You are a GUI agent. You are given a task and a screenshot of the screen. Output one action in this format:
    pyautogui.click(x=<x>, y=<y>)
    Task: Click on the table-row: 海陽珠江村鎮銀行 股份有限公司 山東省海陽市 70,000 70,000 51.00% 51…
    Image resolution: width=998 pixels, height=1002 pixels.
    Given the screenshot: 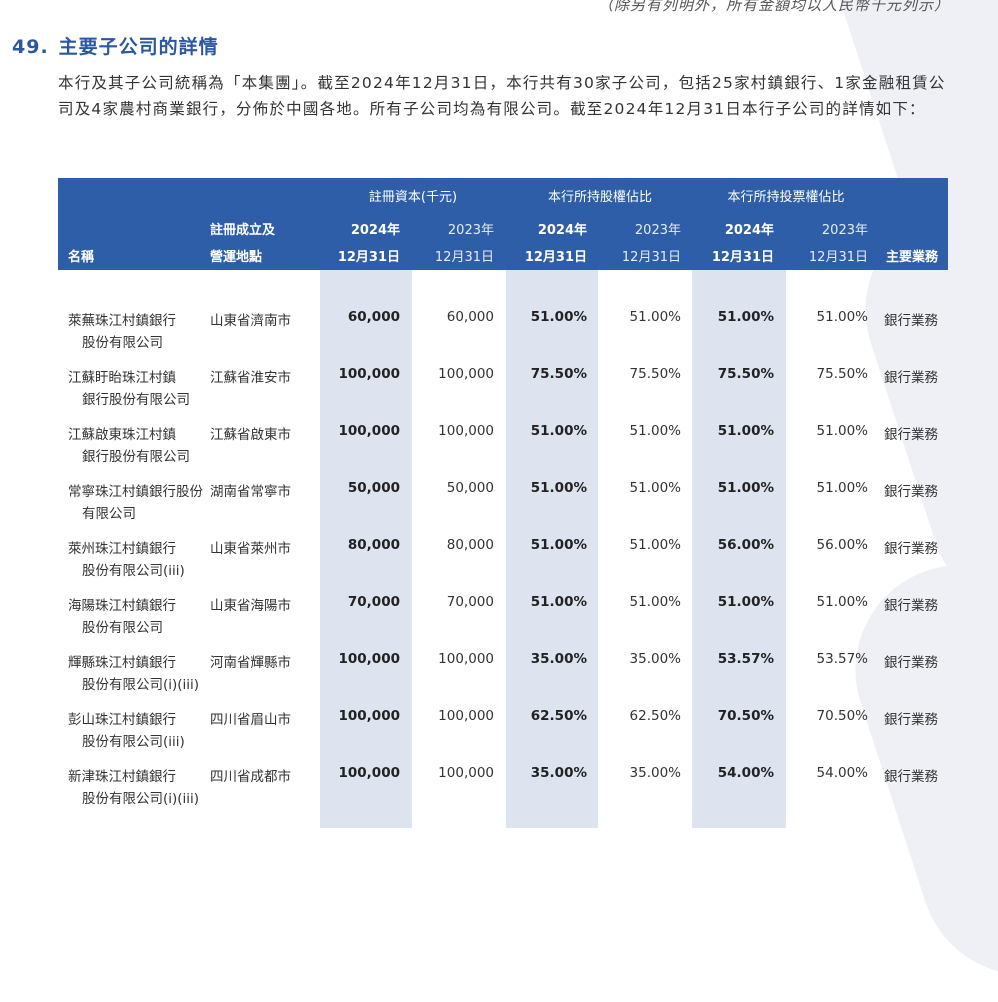 What is the action you would take?
    pyautogui.click(x=503, y=622)
    